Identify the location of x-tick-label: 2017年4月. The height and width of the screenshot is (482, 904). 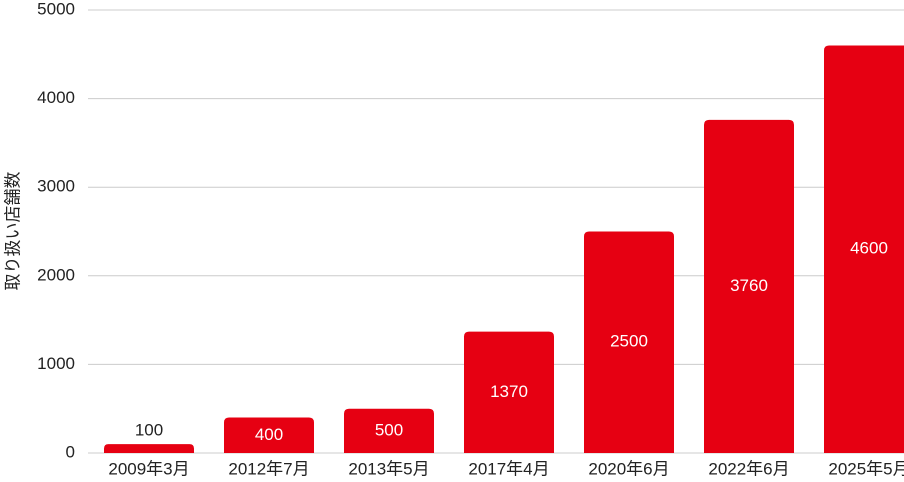
(508, 468).